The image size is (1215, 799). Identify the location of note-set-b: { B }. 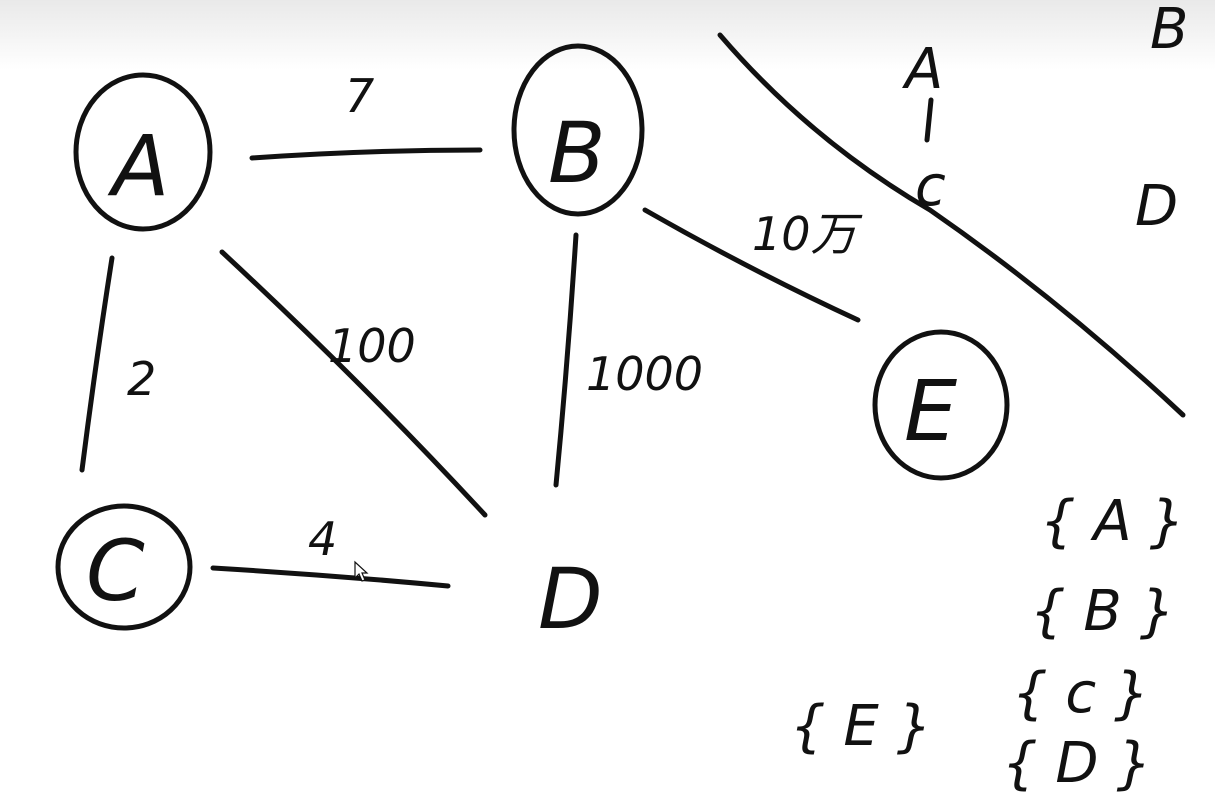
(1102, 611).